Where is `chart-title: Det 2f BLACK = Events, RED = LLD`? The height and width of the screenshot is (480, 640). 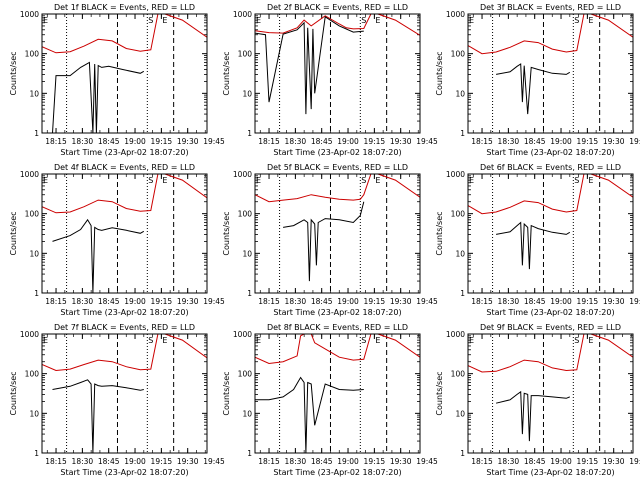 chart-title: Det 2f BLACK = Events, RED = LLD is located at coordinates (337, 7).